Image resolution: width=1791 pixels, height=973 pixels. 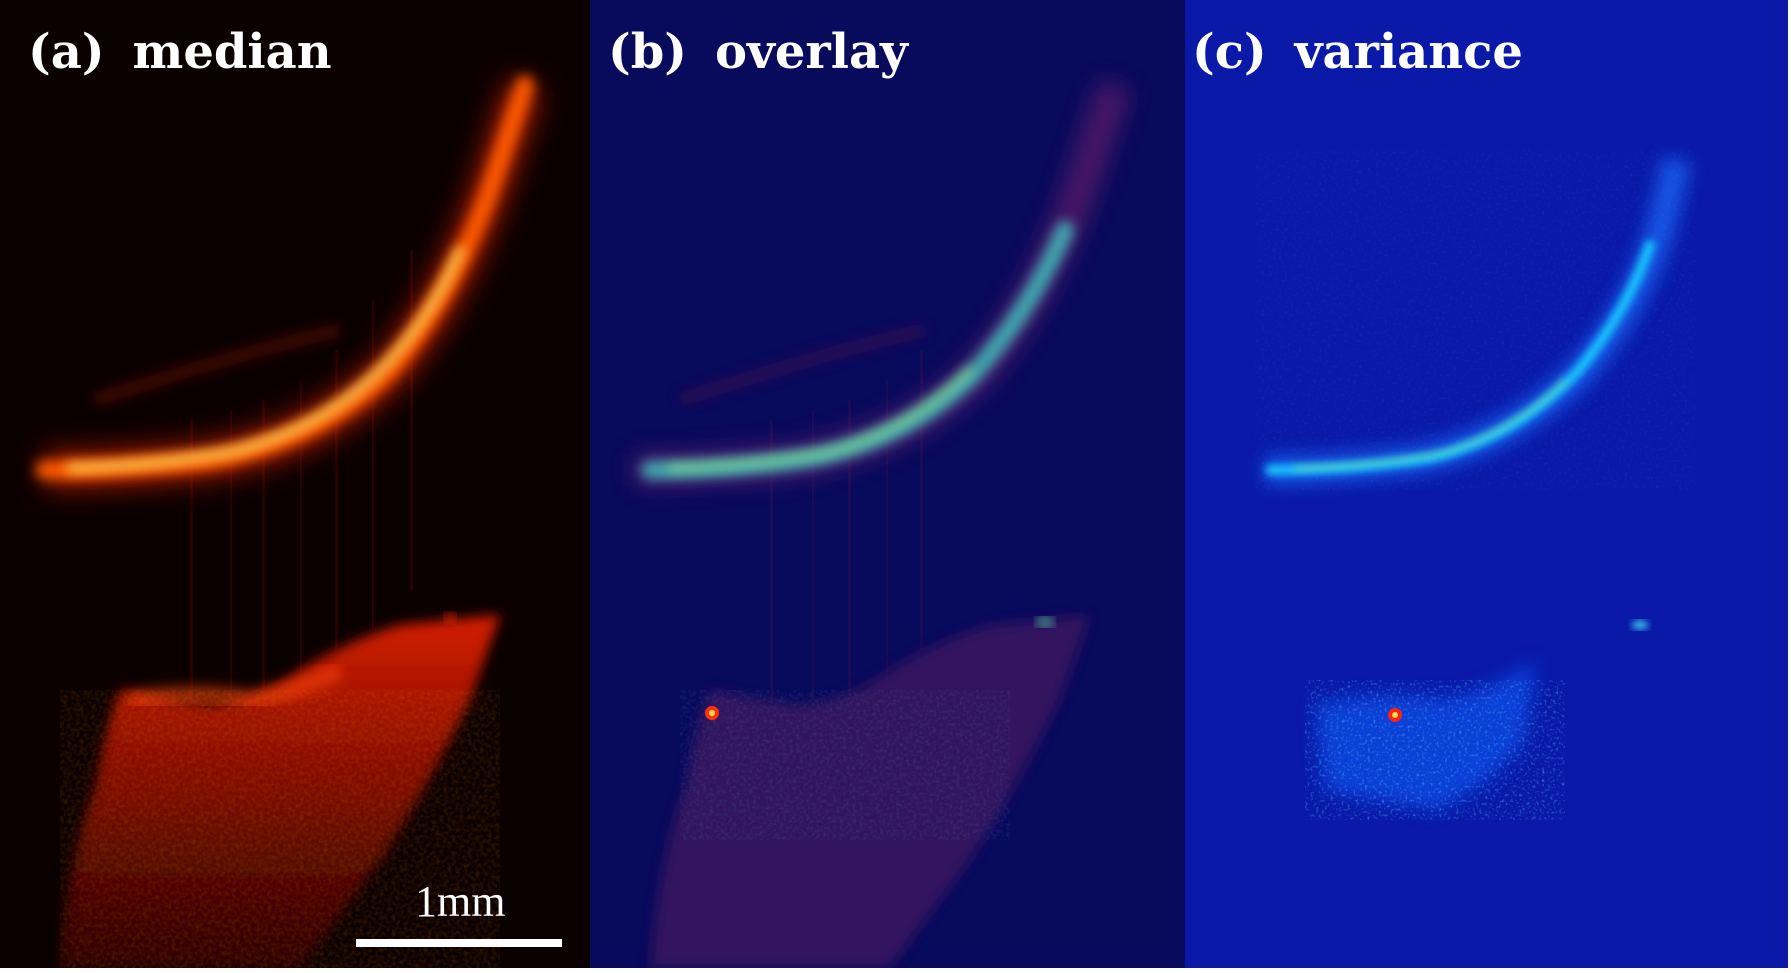 What do you see at coordinates (301, 475) in the screenshot?
I see `median-streaks` at bounding box center [301, 475].